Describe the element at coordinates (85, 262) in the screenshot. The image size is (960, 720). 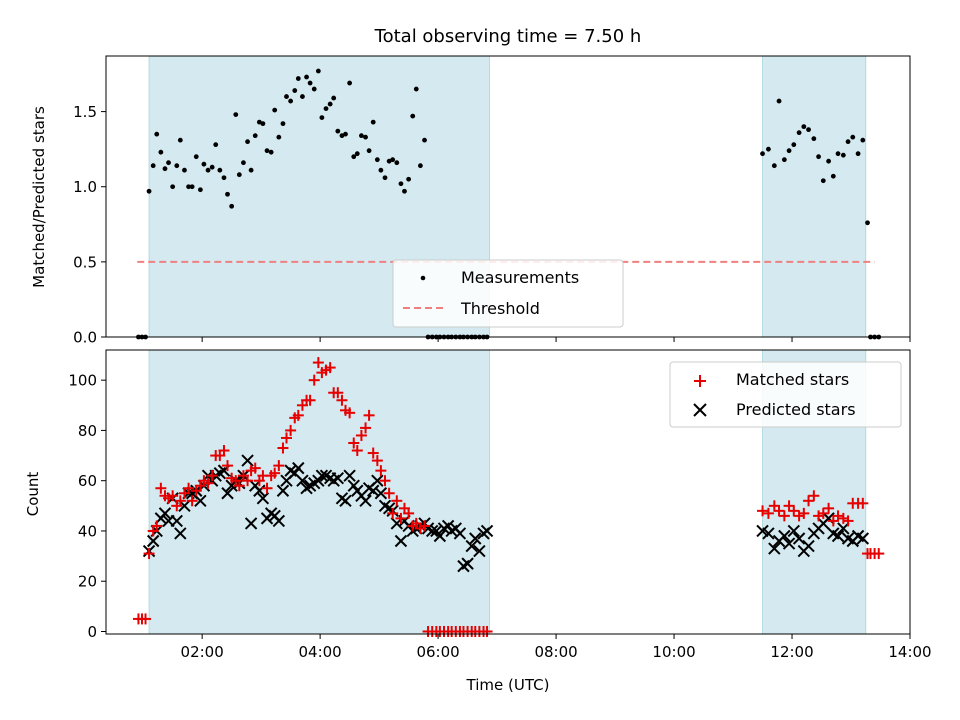
I see `y-tick-label: 0.5` at that location.